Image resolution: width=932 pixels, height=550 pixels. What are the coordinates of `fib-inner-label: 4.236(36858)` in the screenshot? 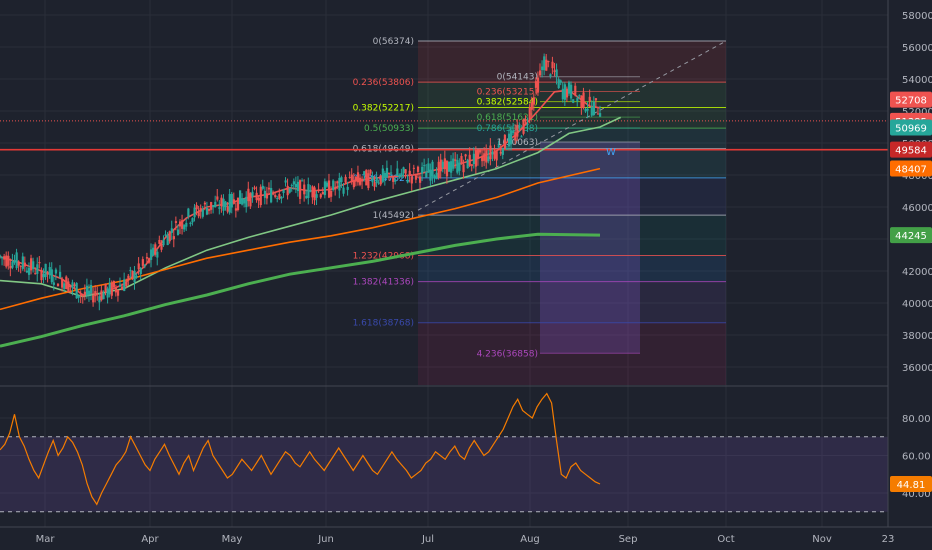 It's located at (507, 354).